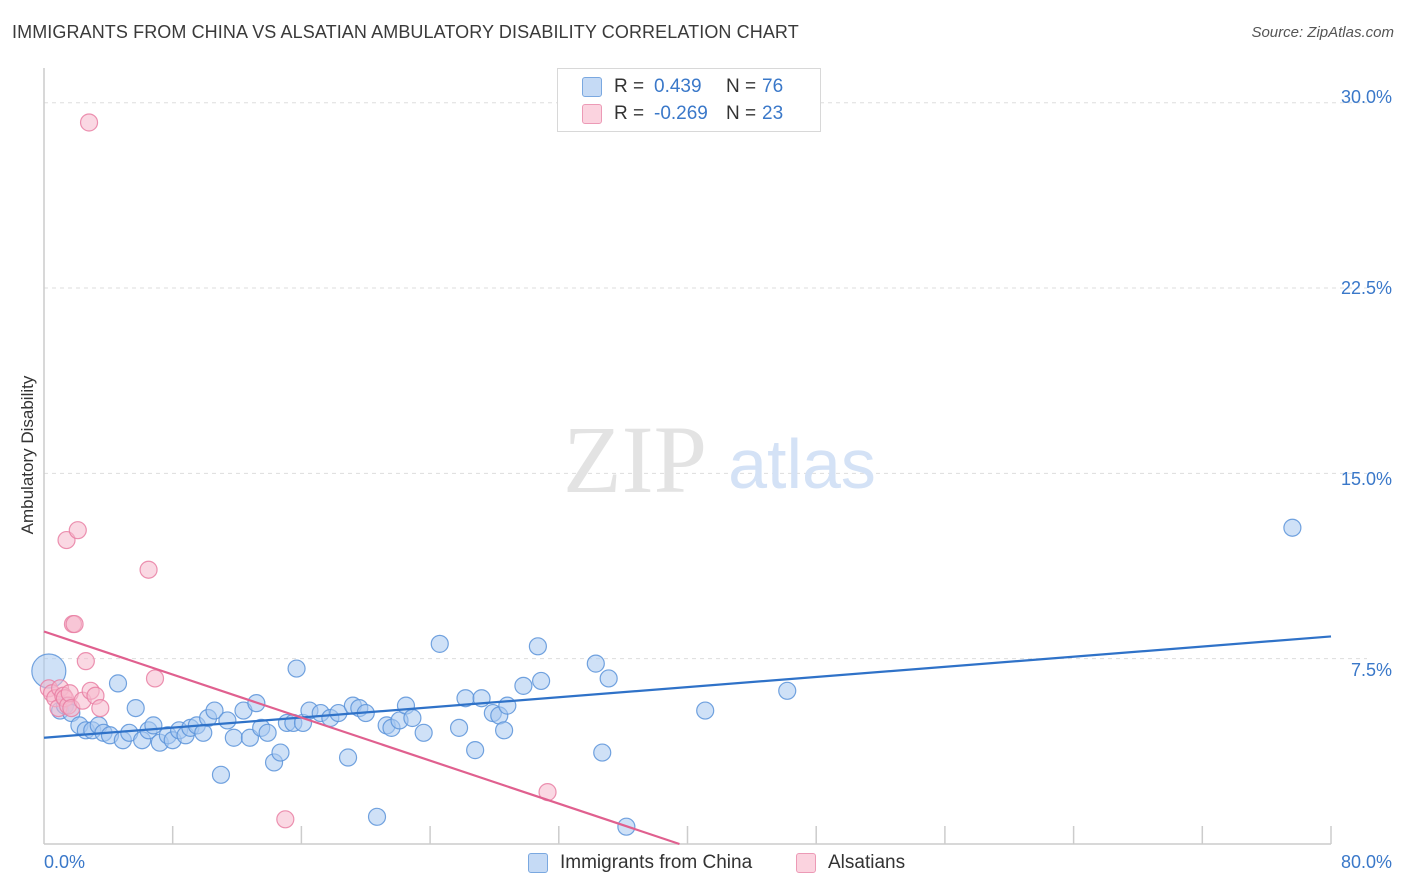 This screenshot has width=1406, height=892. I want to click on x-tick-label-min: 0.0%, so click(65, 862).